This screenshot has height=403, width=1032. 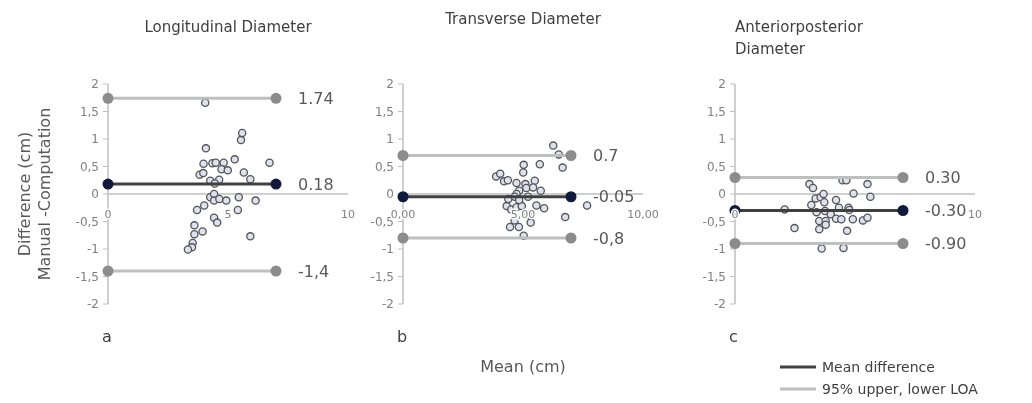 What do you see at coordinates (228, 214) in the screenshot?
I see `x-tick-label: 5` at bounding box center [228, 214].